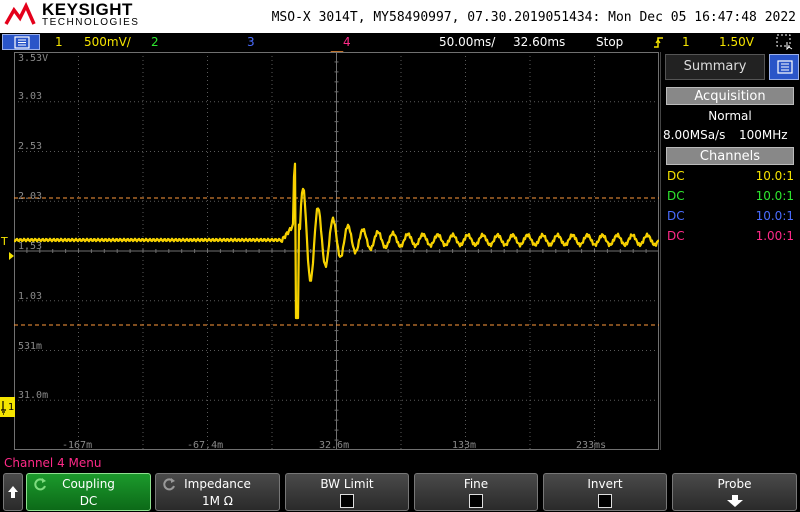 This screenshot has height=512, width=800. I want to click on y-label-6: 531m, so click(30, 346).